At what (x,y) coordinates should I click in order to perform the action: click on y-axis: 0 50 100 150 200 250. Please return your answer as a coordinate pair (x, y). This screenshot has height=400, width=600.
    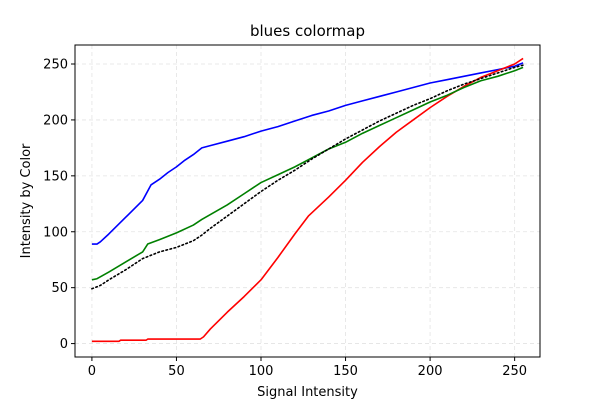
    Looking at the image, I should click on (59, 205).